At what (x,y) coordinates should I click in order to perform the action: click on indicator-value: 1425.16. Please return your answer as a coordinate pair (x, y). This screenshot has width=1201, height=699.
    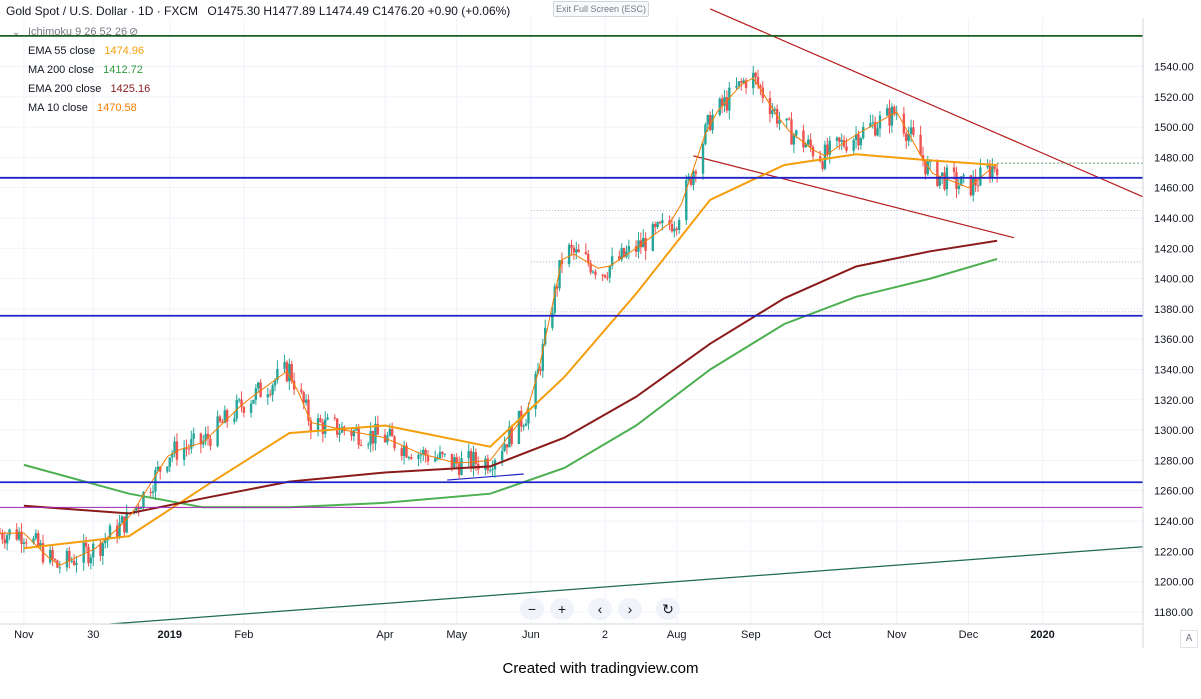
    Looking at the image, I should click on (130, 89).